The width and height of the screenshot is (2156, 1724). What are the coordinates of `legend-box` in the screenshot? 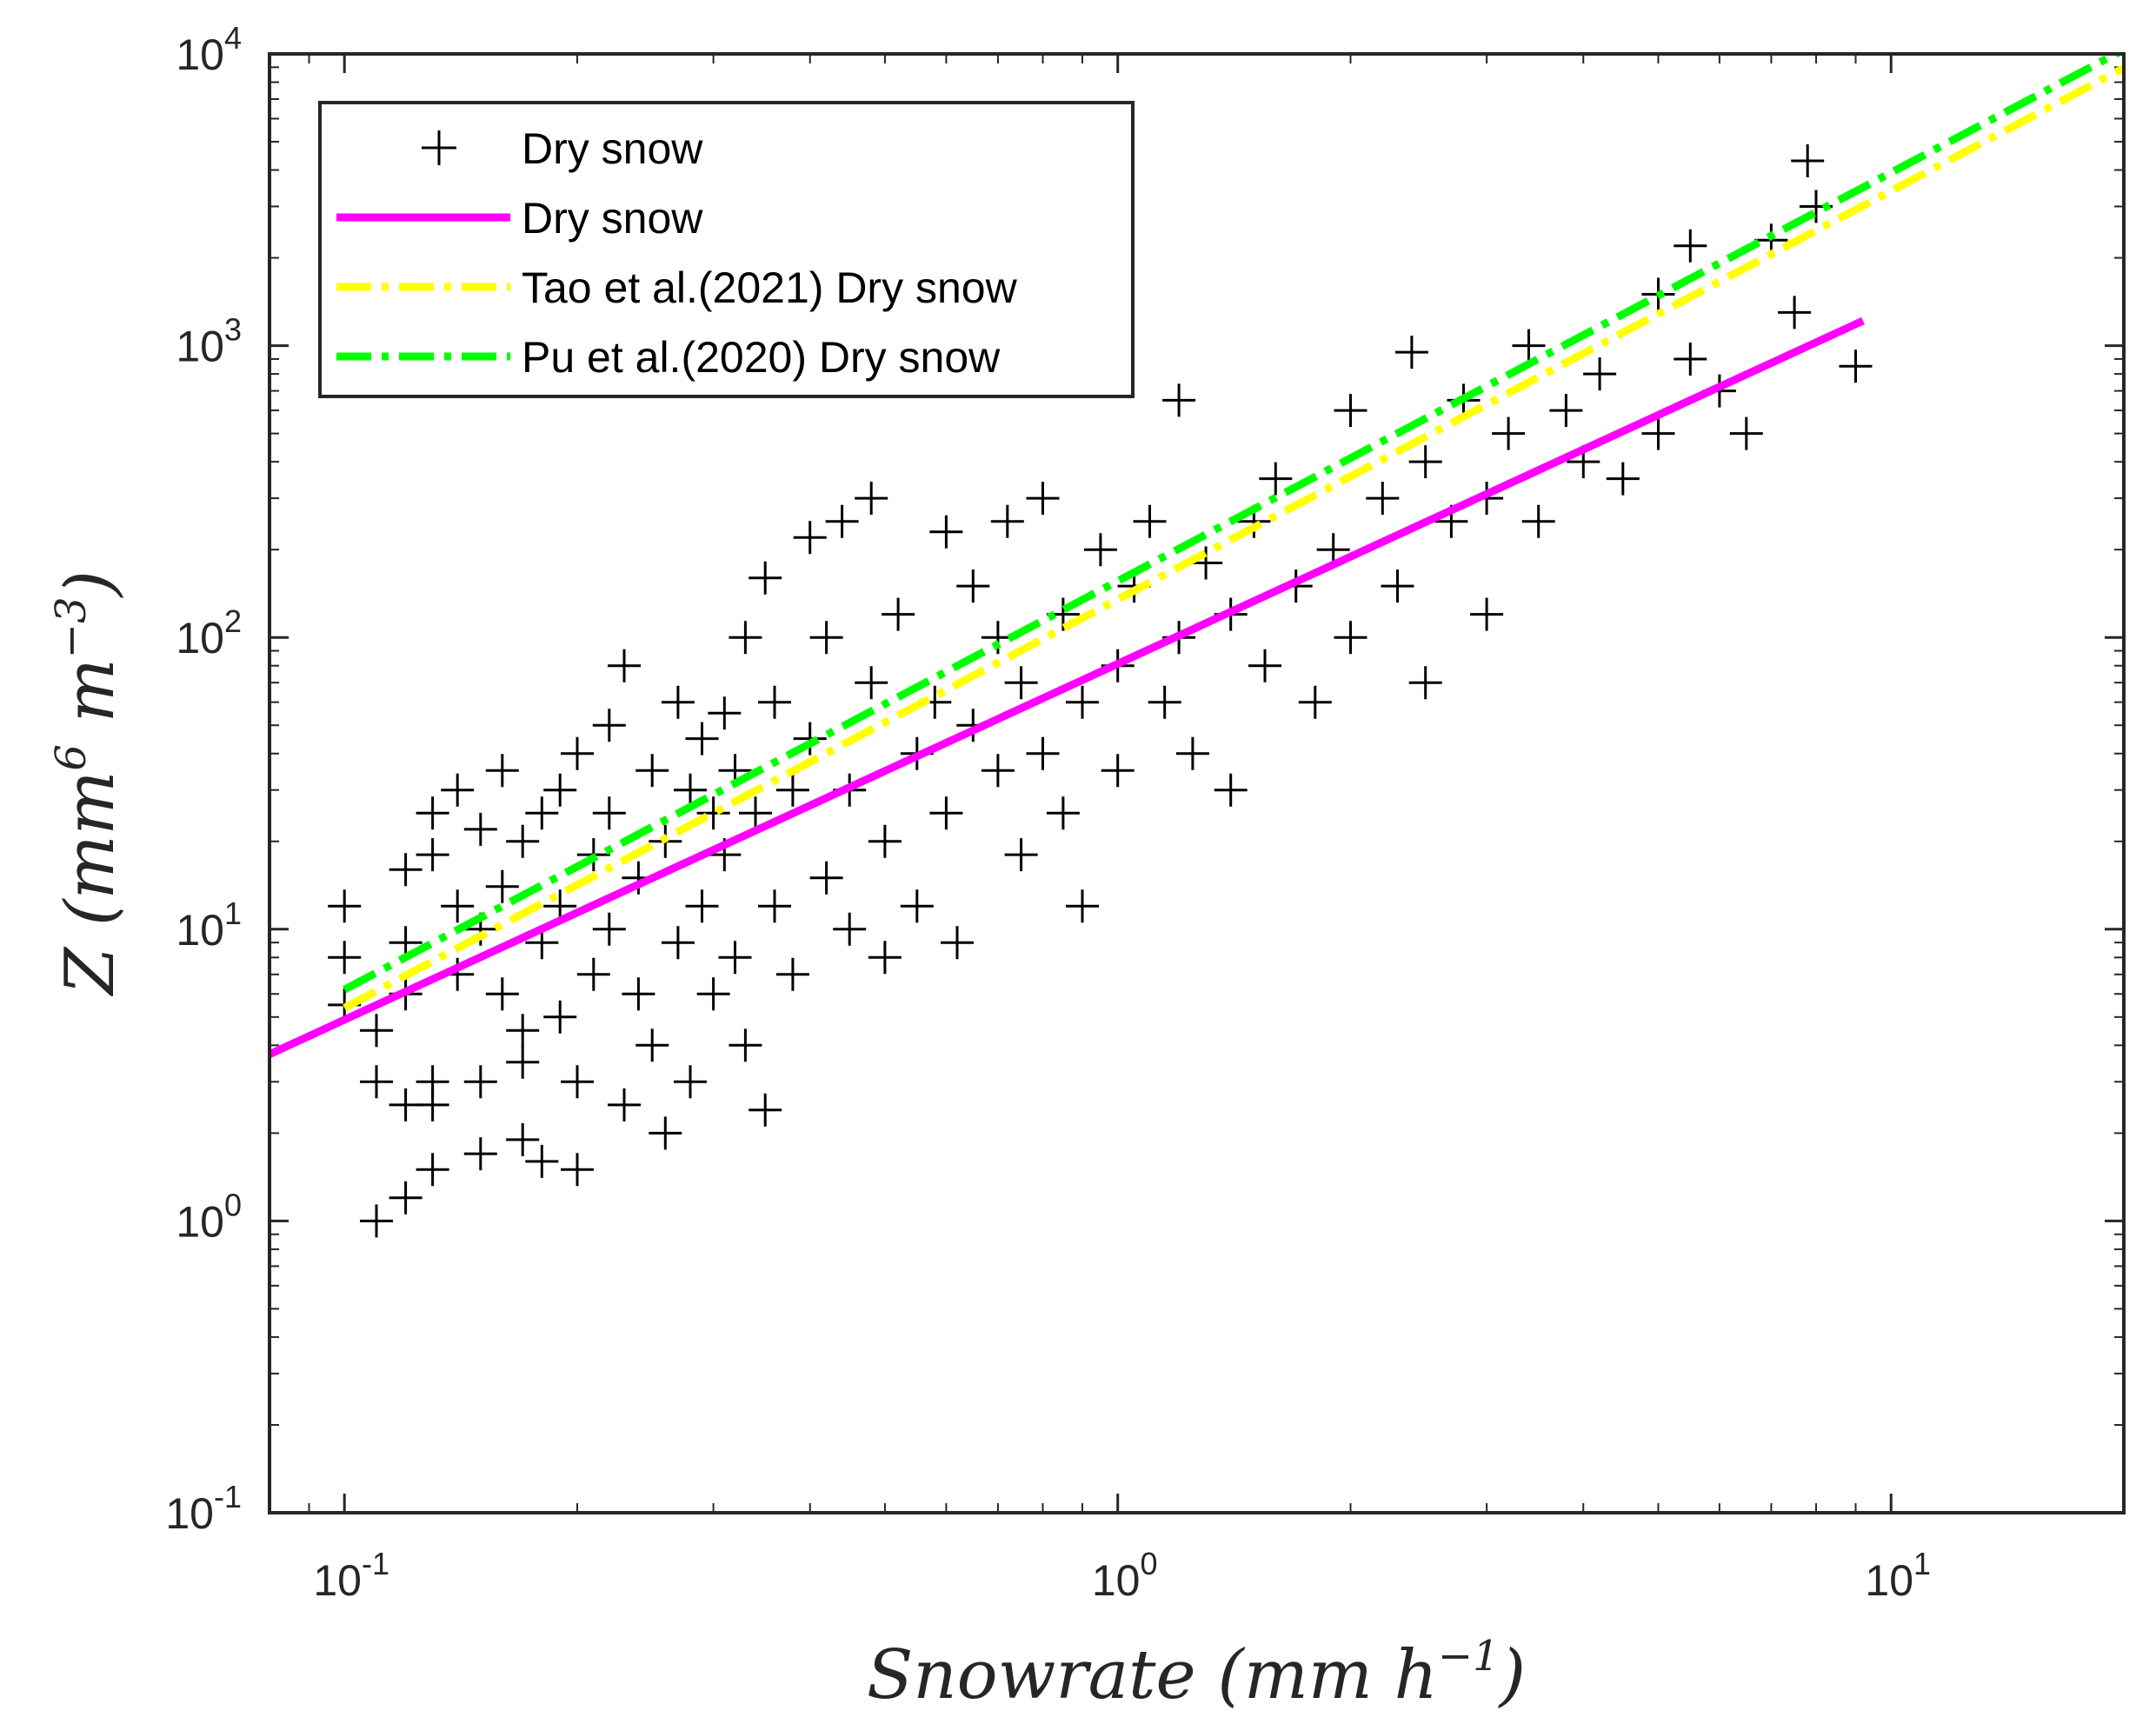 It's located at (727, 249).